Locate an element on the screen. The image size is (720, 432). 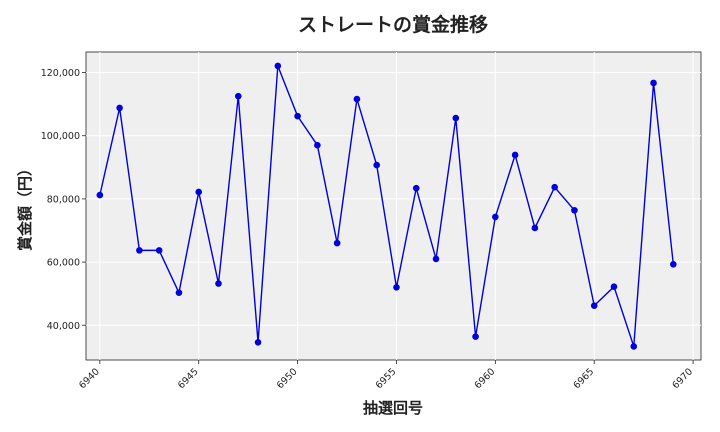
y-tick-label: 80,000 is located at coordinates (63, 199).